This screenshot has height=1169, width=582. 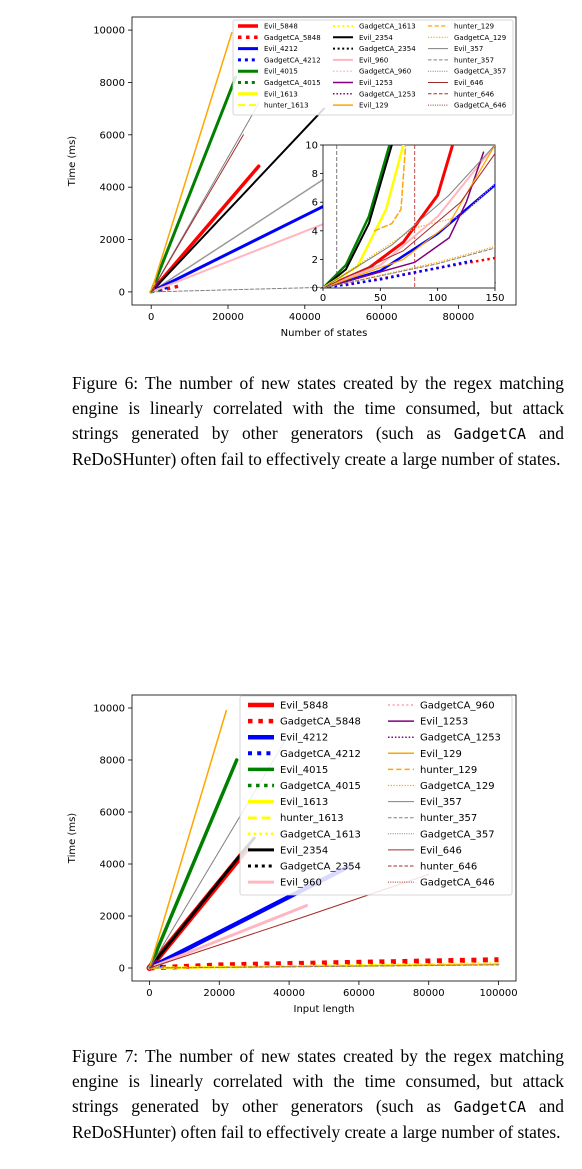 I want to click on figure7-caption-gadgetca: GadgetCA, so click(x=490, y=1107).